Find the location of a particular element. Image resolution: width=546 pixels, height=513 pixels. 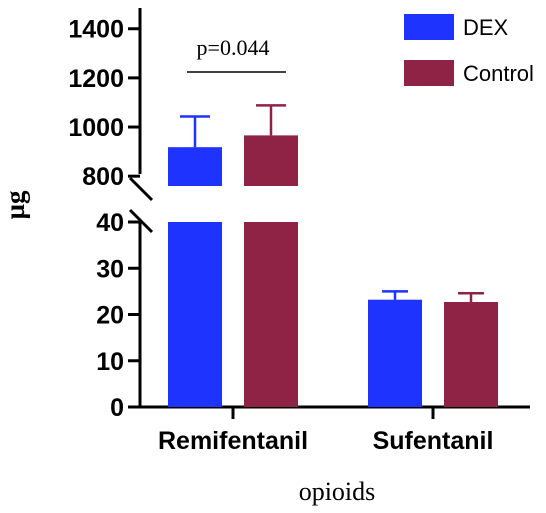

legend-label-dex: DEX is located at coordinates (486, 27).